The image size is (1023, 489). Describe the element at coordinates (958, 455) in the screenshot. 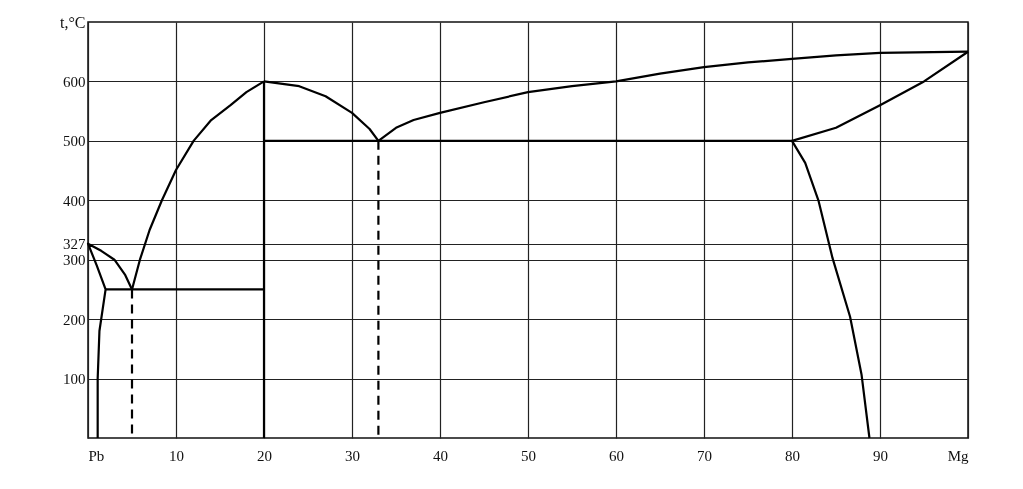

I see `x-tick-label: Mg` at that location.